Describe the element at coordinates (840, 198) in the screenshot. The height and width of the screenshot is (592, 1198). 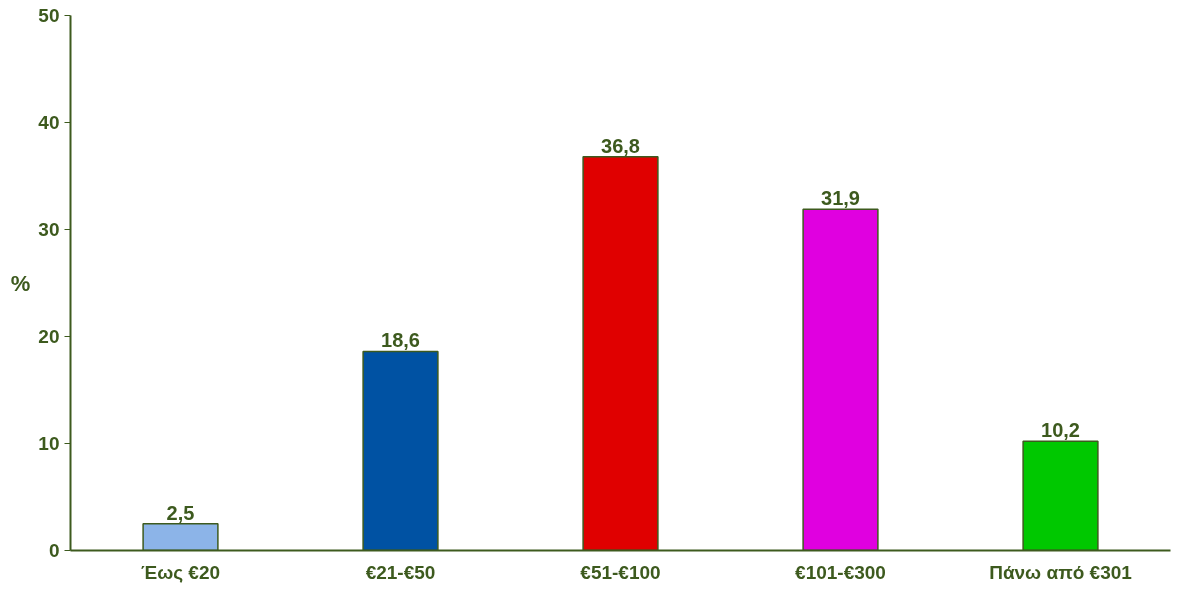
I see `data-label: 31,9` at that location.